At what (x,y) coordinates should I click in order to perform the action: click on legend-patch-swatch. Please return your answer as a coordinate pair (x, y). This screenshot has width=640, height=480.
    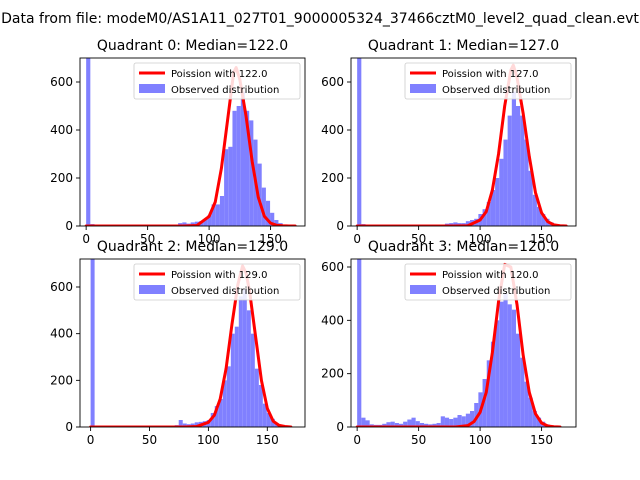
    Looking at the image, I should click on (423, 289).